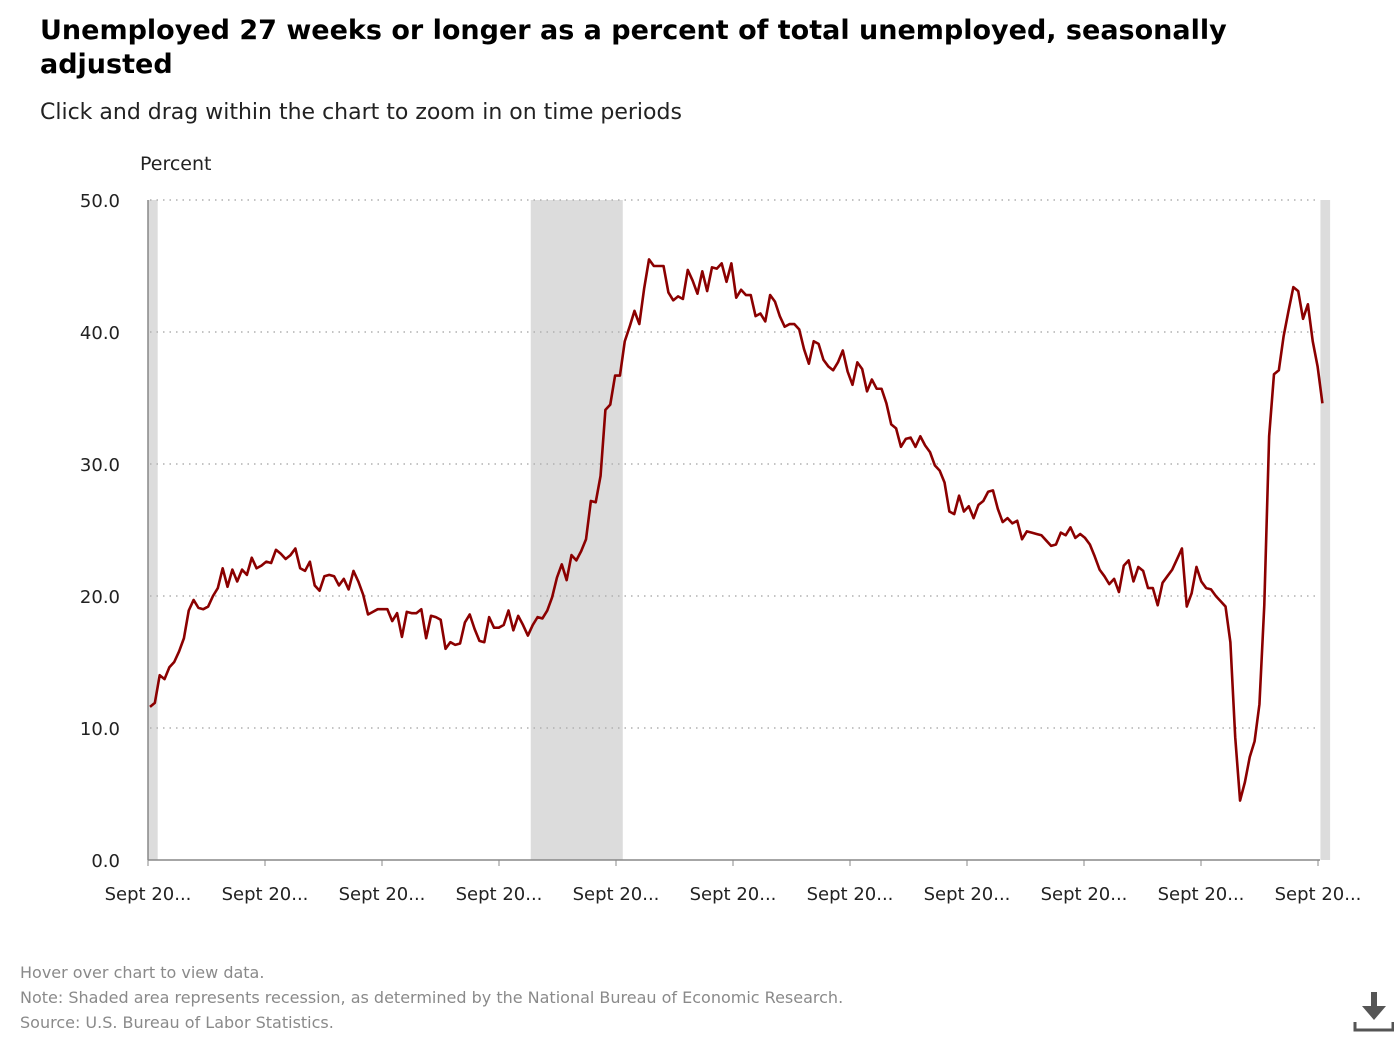  What do you see at coordinates (1372, 1012) in the screenshot?
I see `download-icon` at bounding box center [1372, 1012].